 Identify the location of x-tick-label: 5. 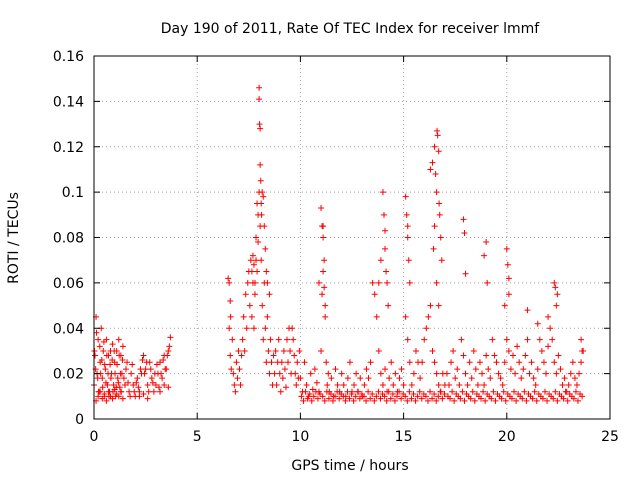
(197, 437).